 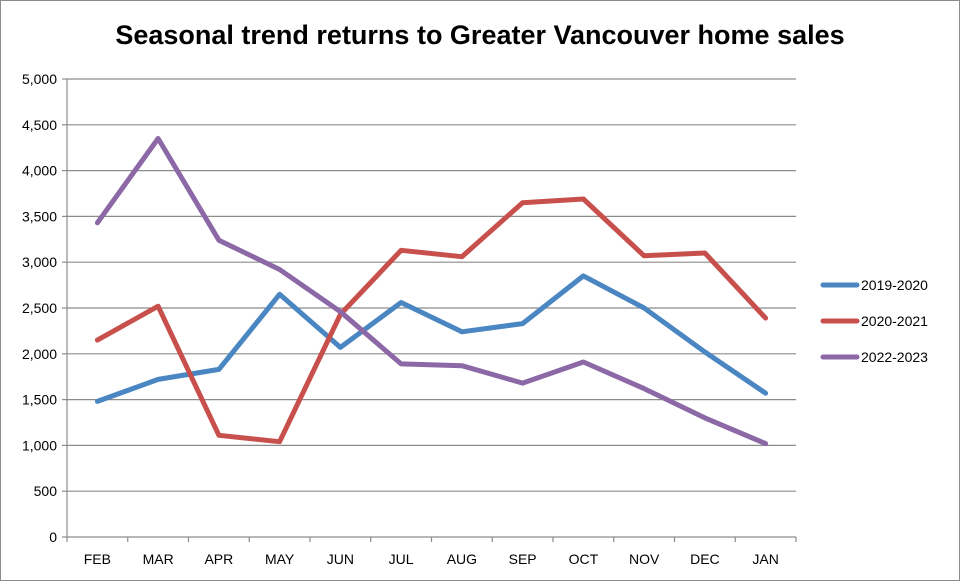 What do you see at coordinates (39, 79) in the screenshot?
I see `y-tick-label: 5,000` at bounding box center [39, 79].